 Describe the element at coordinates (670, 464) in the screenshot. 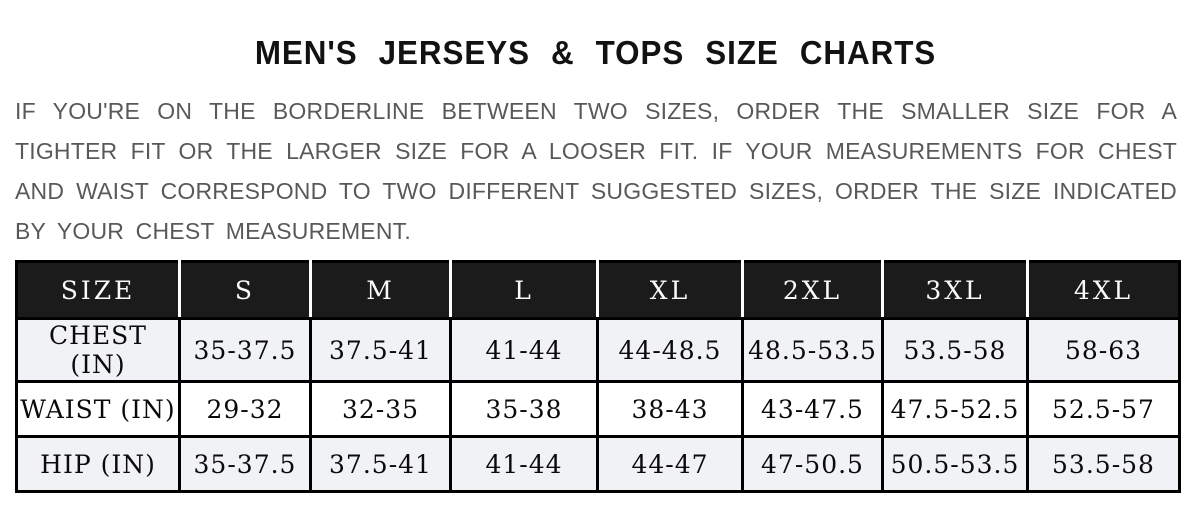

I see `cell-hip-xl: 44-47` at that location.